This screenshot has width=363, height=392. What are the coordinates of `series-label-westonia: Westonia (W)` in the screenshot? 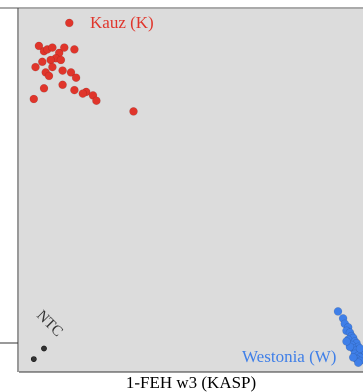 It's located at (289, 356).